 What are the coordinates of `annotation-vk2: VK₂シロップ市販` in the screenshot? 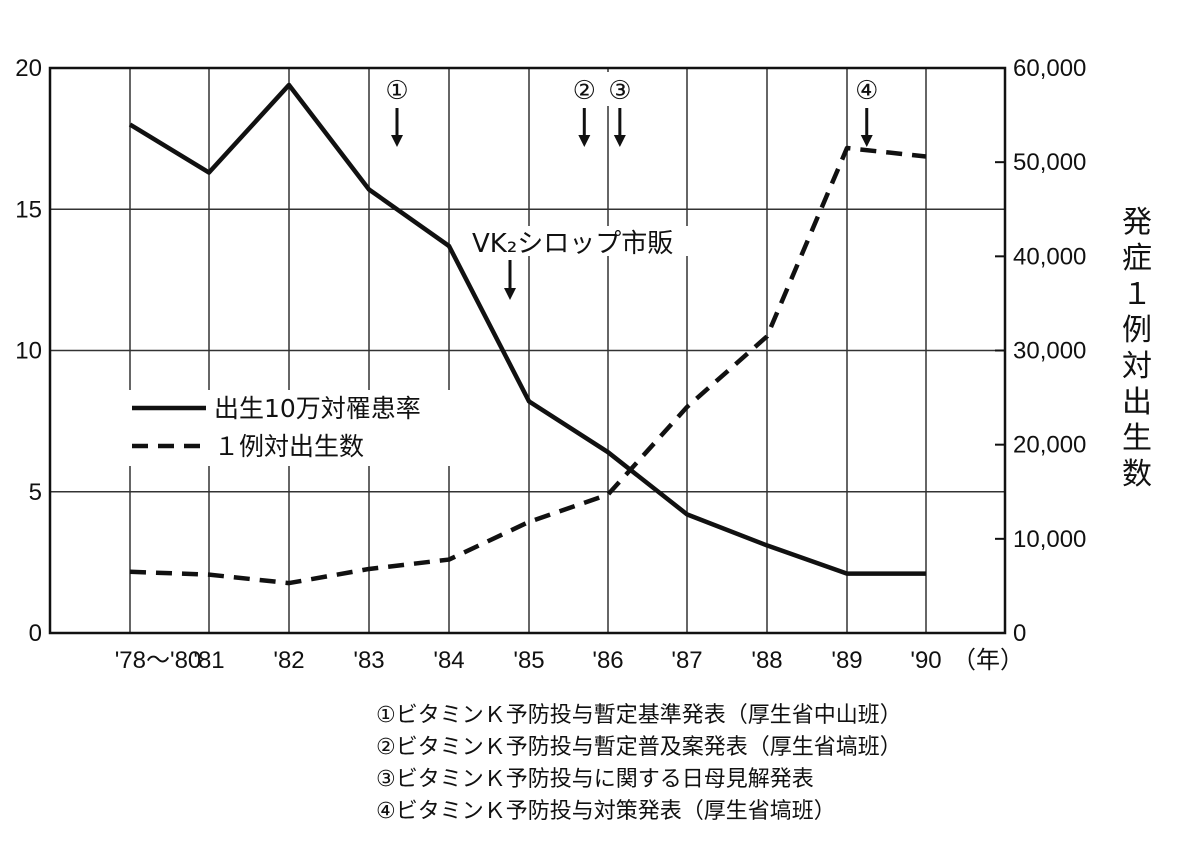 It's located at (572, 244).